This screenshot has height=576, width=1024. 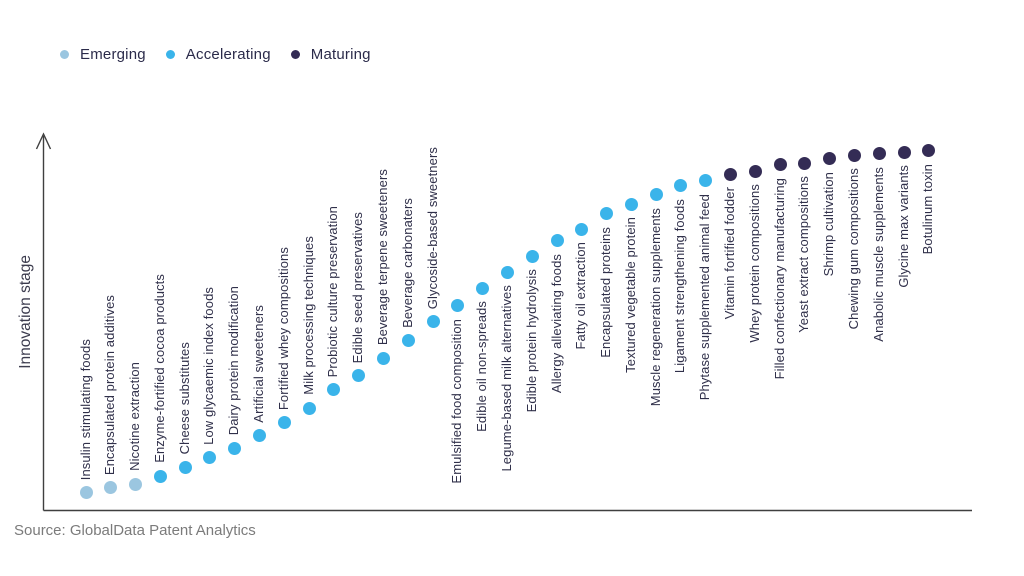 What do you see at coordinates (432, 227) in the screenshot?
I see `data-point-label: Glycoside-based sweetners` at bounding box center [432, 227].